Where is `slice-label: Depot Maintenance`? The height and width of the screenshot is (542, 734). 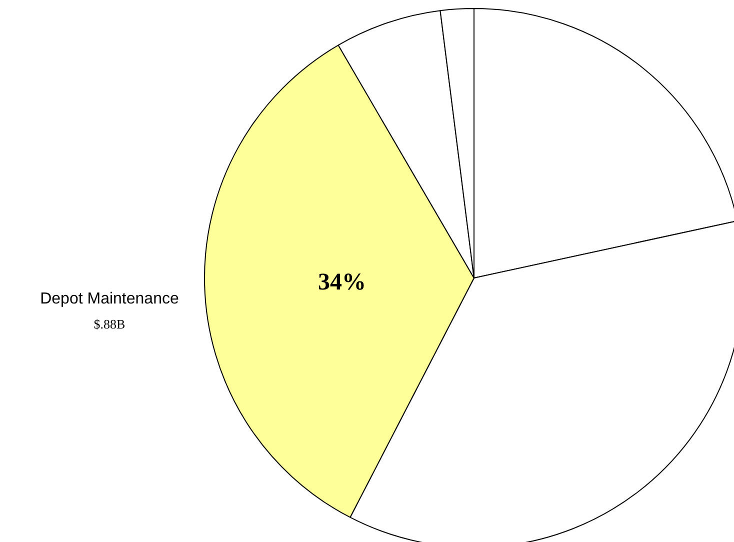 slice-label: Depot Maintenance is located at coordinates (109, 299).